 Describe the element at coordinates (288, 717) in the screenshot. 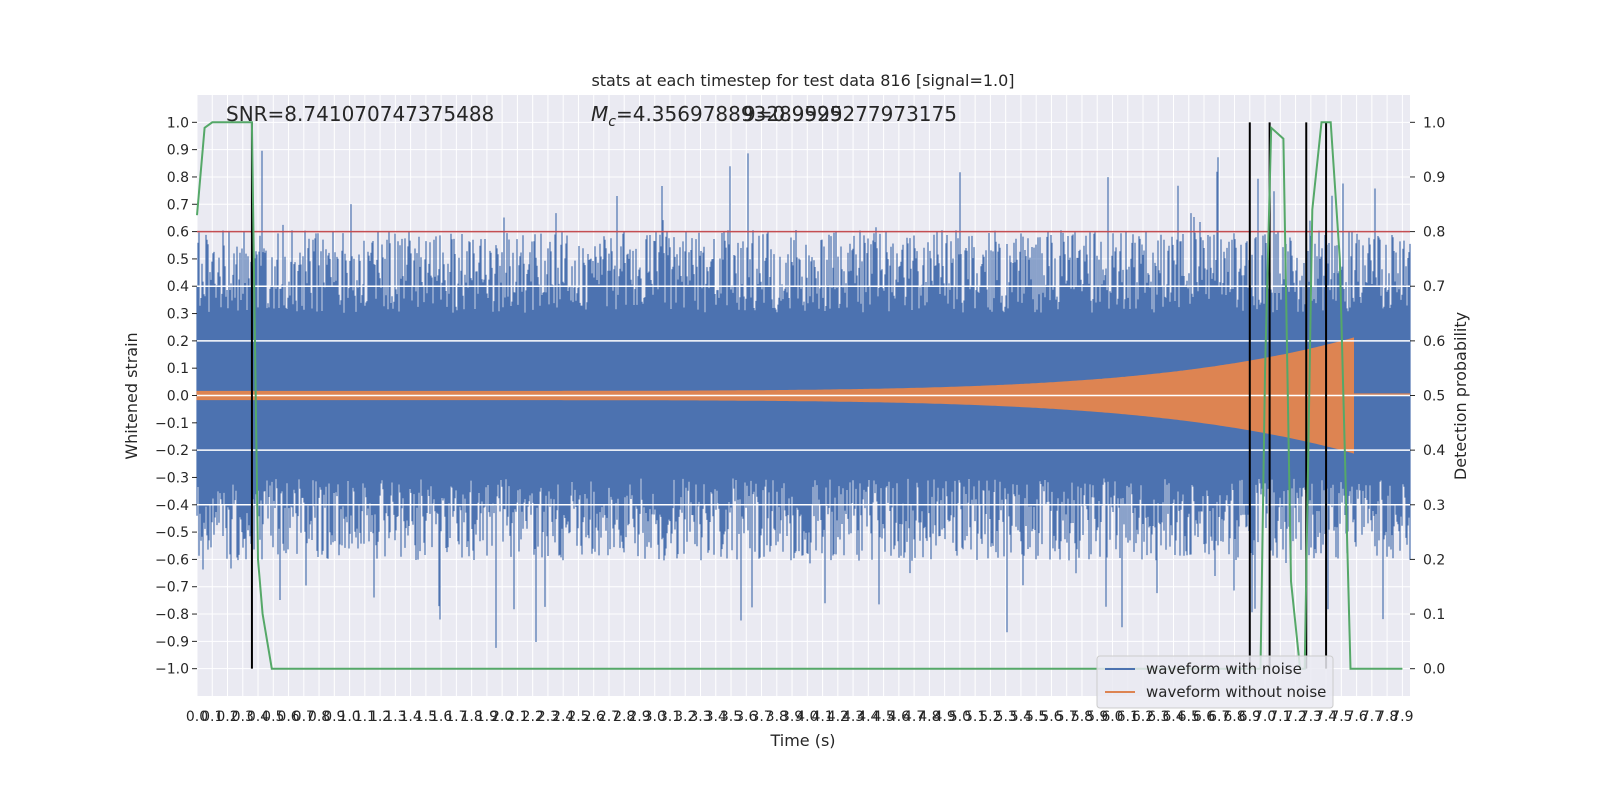

I see `x-tick-label-6: 0.6` at that location.